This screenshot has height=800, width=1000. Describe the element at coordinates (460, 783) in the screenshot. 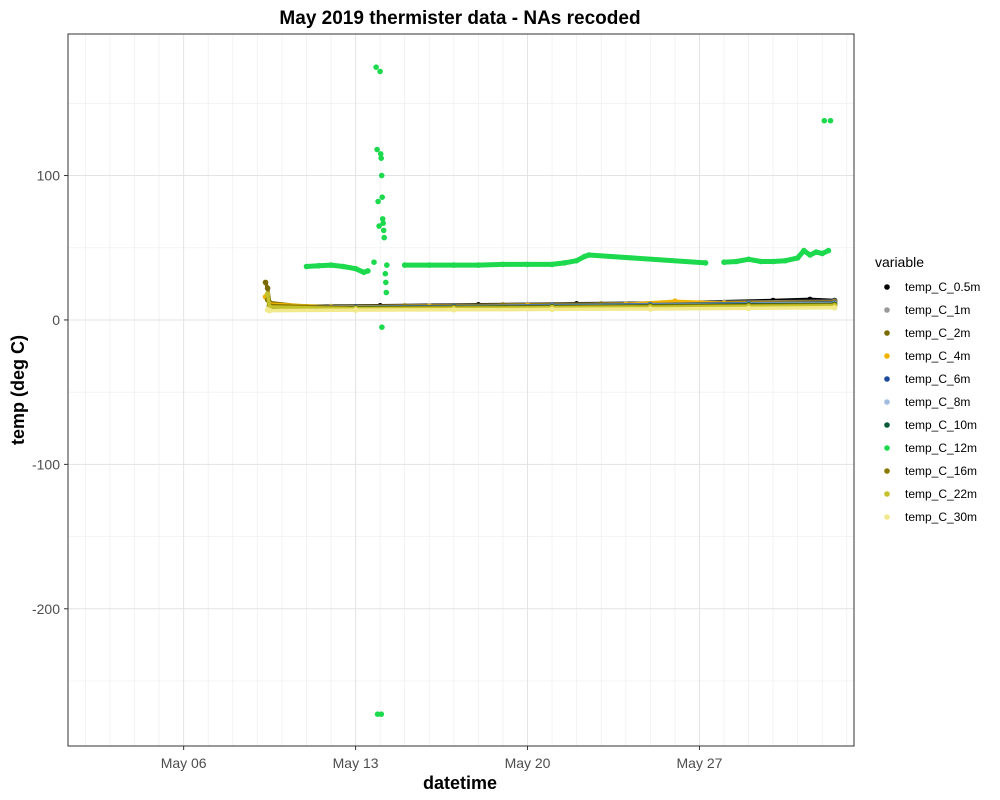

I see `x-axis-title: datetime` at that location.